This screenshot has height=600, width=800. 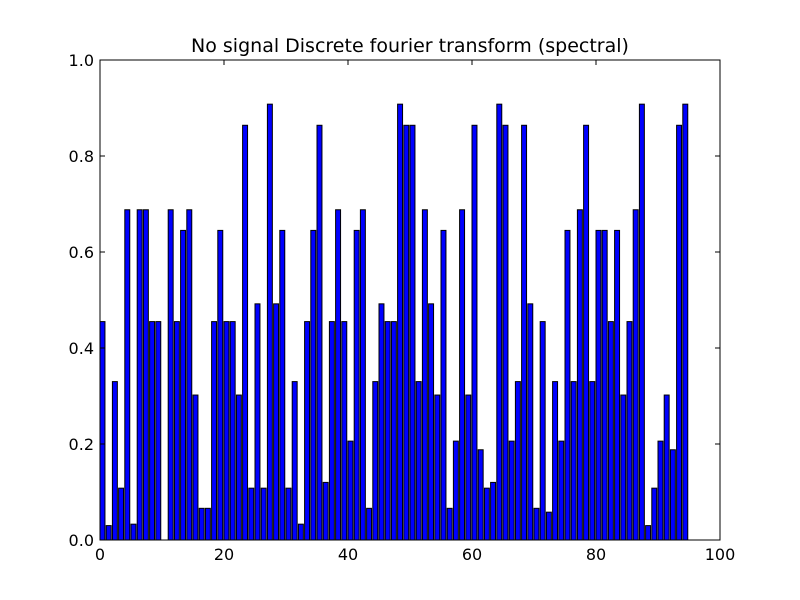 I want to click on y-tick-label-0.0: 0.0, so click(x=81, y=540).